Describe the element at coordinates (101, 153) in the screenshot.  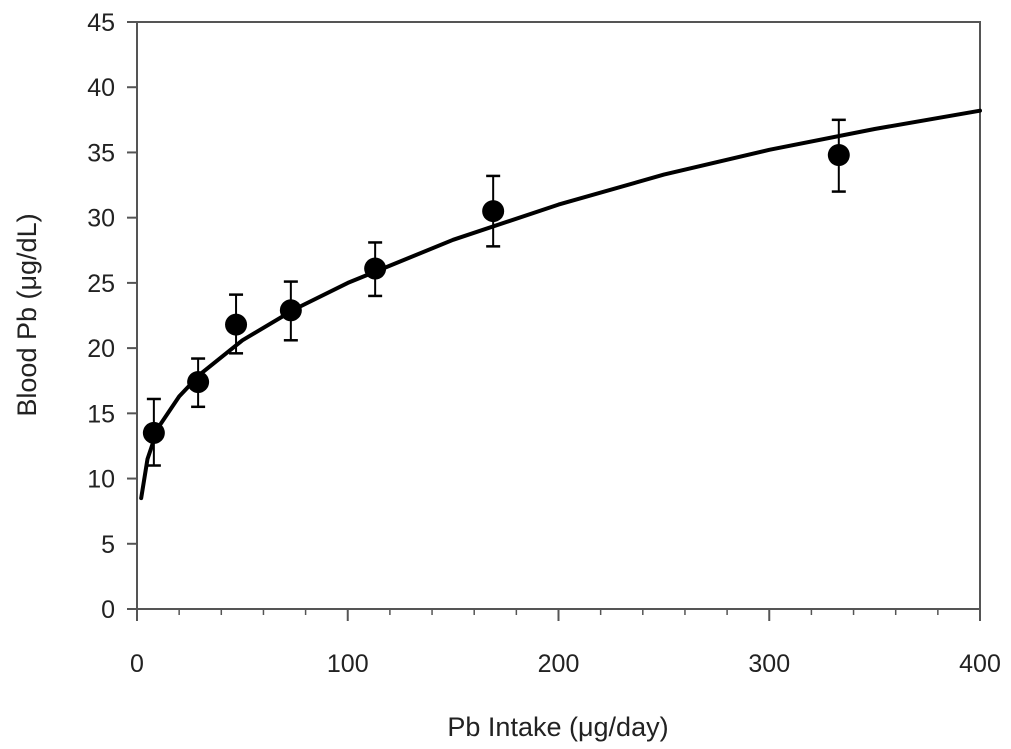
I see `y-tick-label: 35` at that location.